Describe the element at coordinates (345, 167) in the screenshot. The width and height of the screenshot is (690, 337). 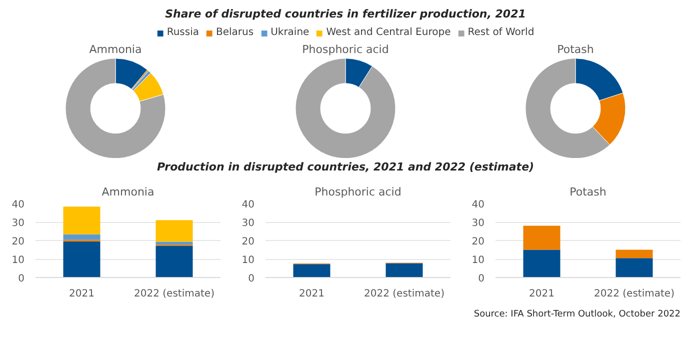
I see `text: Production in disrupted countries, 2021 and 2022 (estimate)` at that location.